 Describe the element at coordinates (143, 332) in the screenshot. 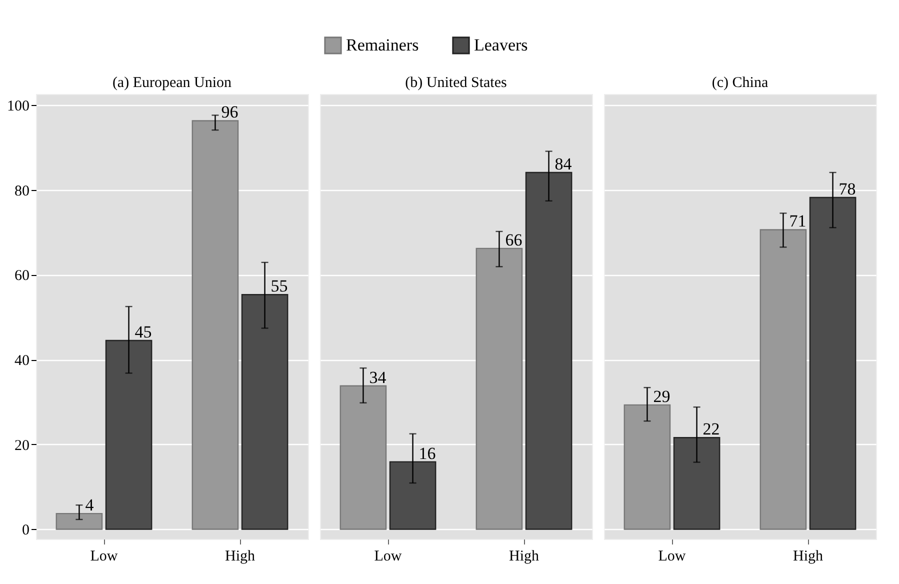

I see `data-label: 45` at that location.